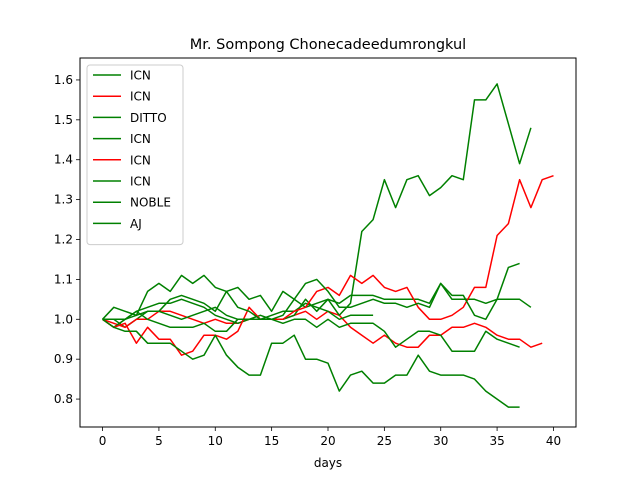  What do you see at coordinates (63, 80) in the screenshot?
I see `y-tick-label: 1.6` at bounding box center [63, 80].